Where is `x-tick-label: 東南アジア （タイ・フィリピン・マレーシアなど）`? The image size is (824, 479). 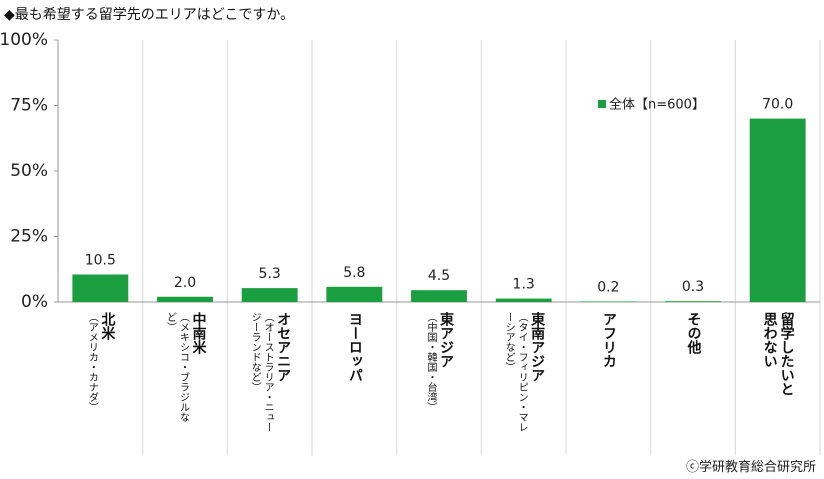 x-tick-label: 東南アジア （タイ・フィリピン・マレーシアなど） is located at coordinates (523, 373).